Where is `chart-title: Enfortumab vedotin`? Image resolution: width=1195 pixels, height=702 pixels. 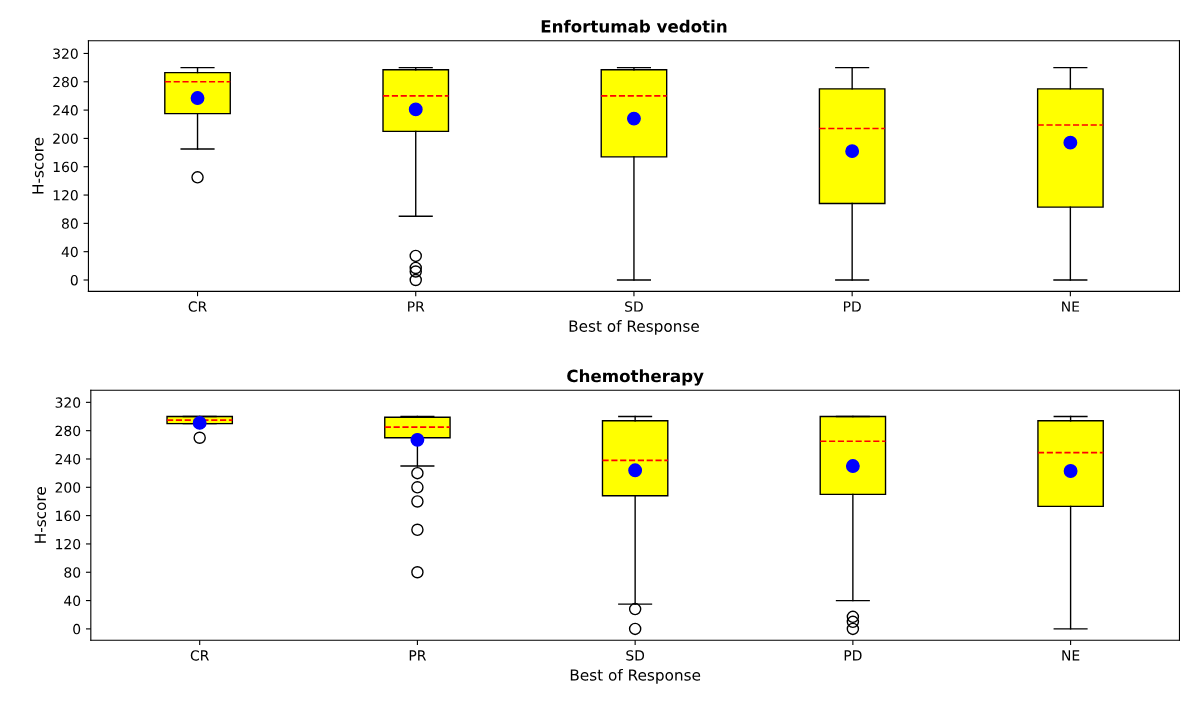 chart-title: Enfortumab vedotin is located at coordinates (634, 26).